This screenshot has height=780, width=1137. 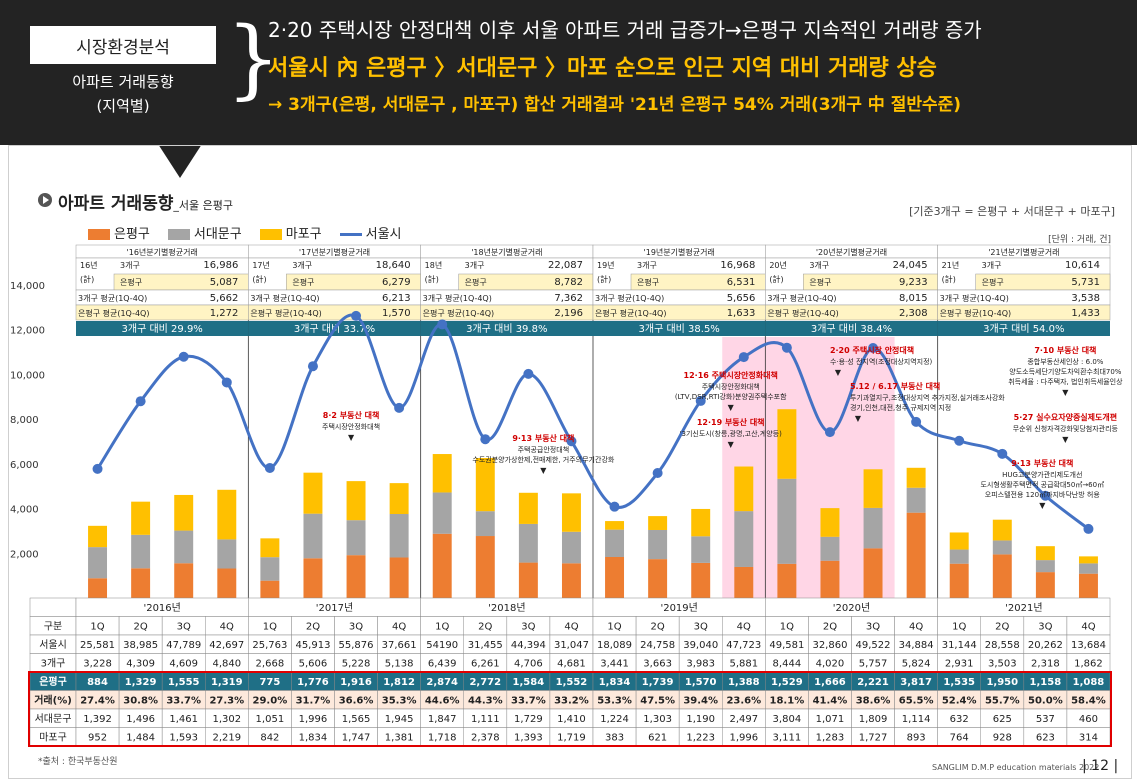 What do you see at coordinates (334, 252) in the screenshot?
I see `summary-header: '17년분기별평균거래` at bounding box center [334, 252].